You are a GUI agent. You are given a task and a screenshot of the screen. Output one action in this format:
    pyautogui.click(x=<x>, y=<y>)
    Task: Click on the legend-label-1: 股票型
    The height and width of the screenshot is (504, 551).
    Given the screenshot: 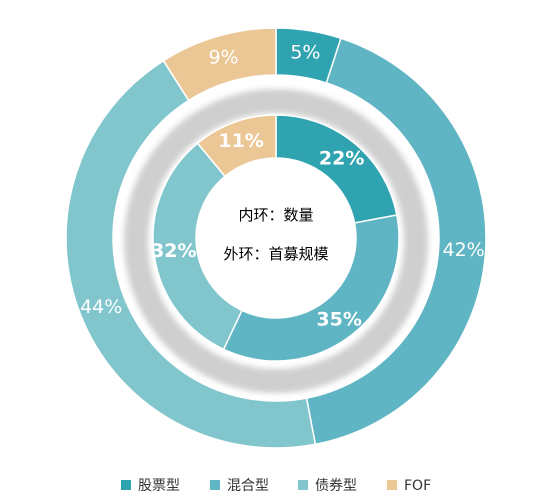 What is the action you would take?
    pyautogui.click(x=159, y=486)
    